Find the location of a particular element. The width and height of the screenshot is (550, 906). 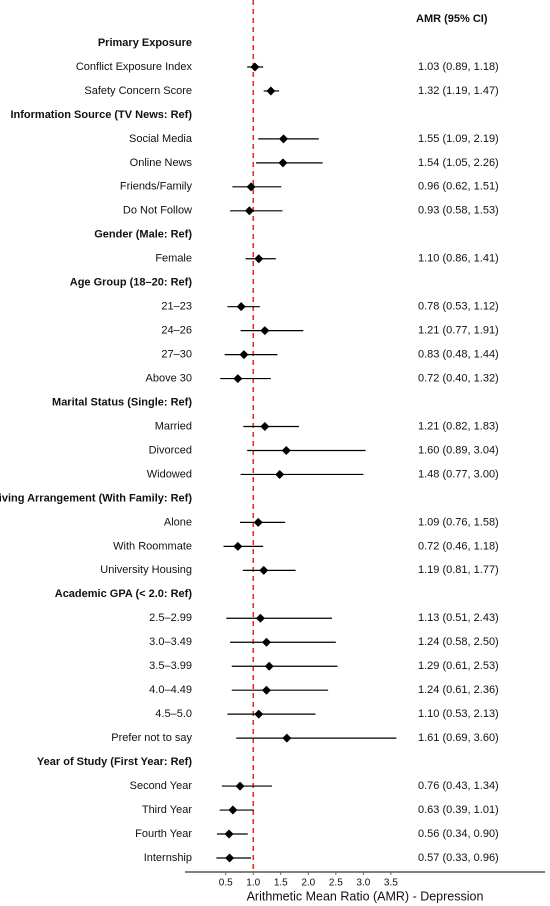

value-label: 1.19 (0.81, 1.77) is located at coordinates (458, 570).